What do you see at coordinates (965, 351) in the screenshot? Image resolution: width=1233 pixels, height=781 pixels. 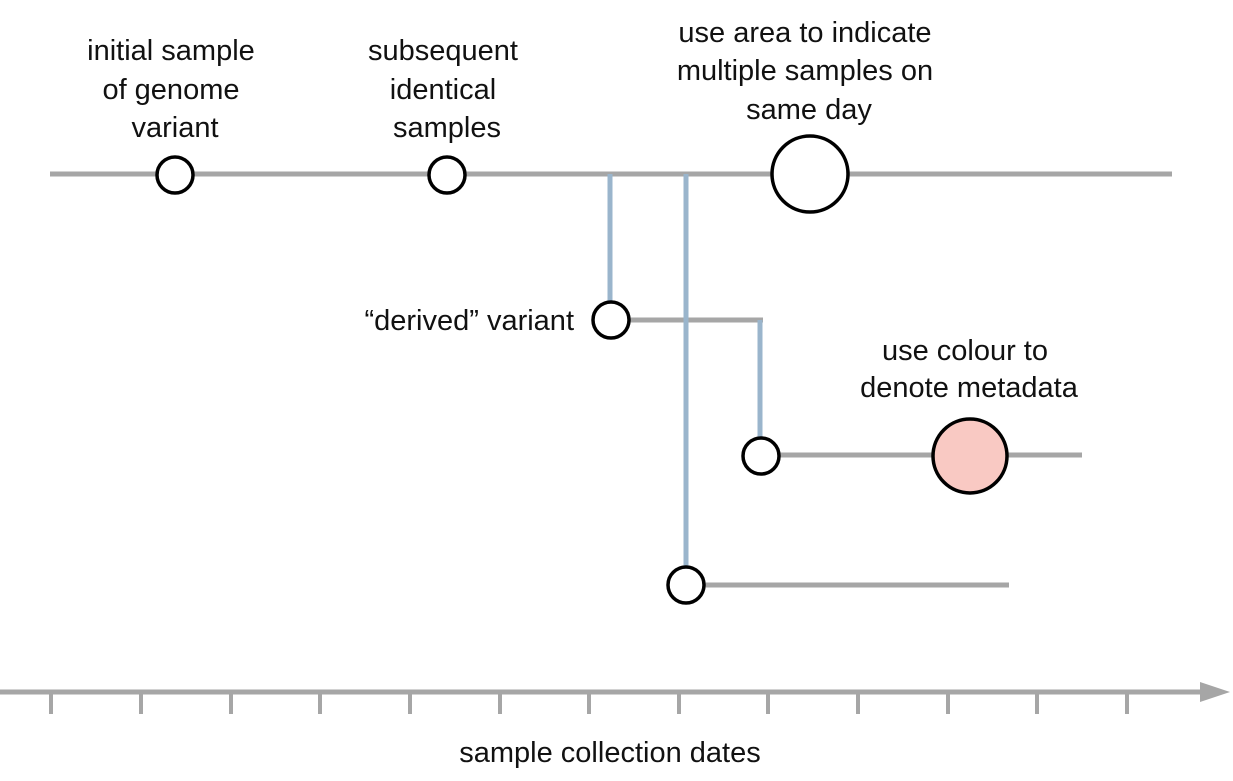 I see `colour-note-label-line: use colour to` at bounding box center [965, 351].